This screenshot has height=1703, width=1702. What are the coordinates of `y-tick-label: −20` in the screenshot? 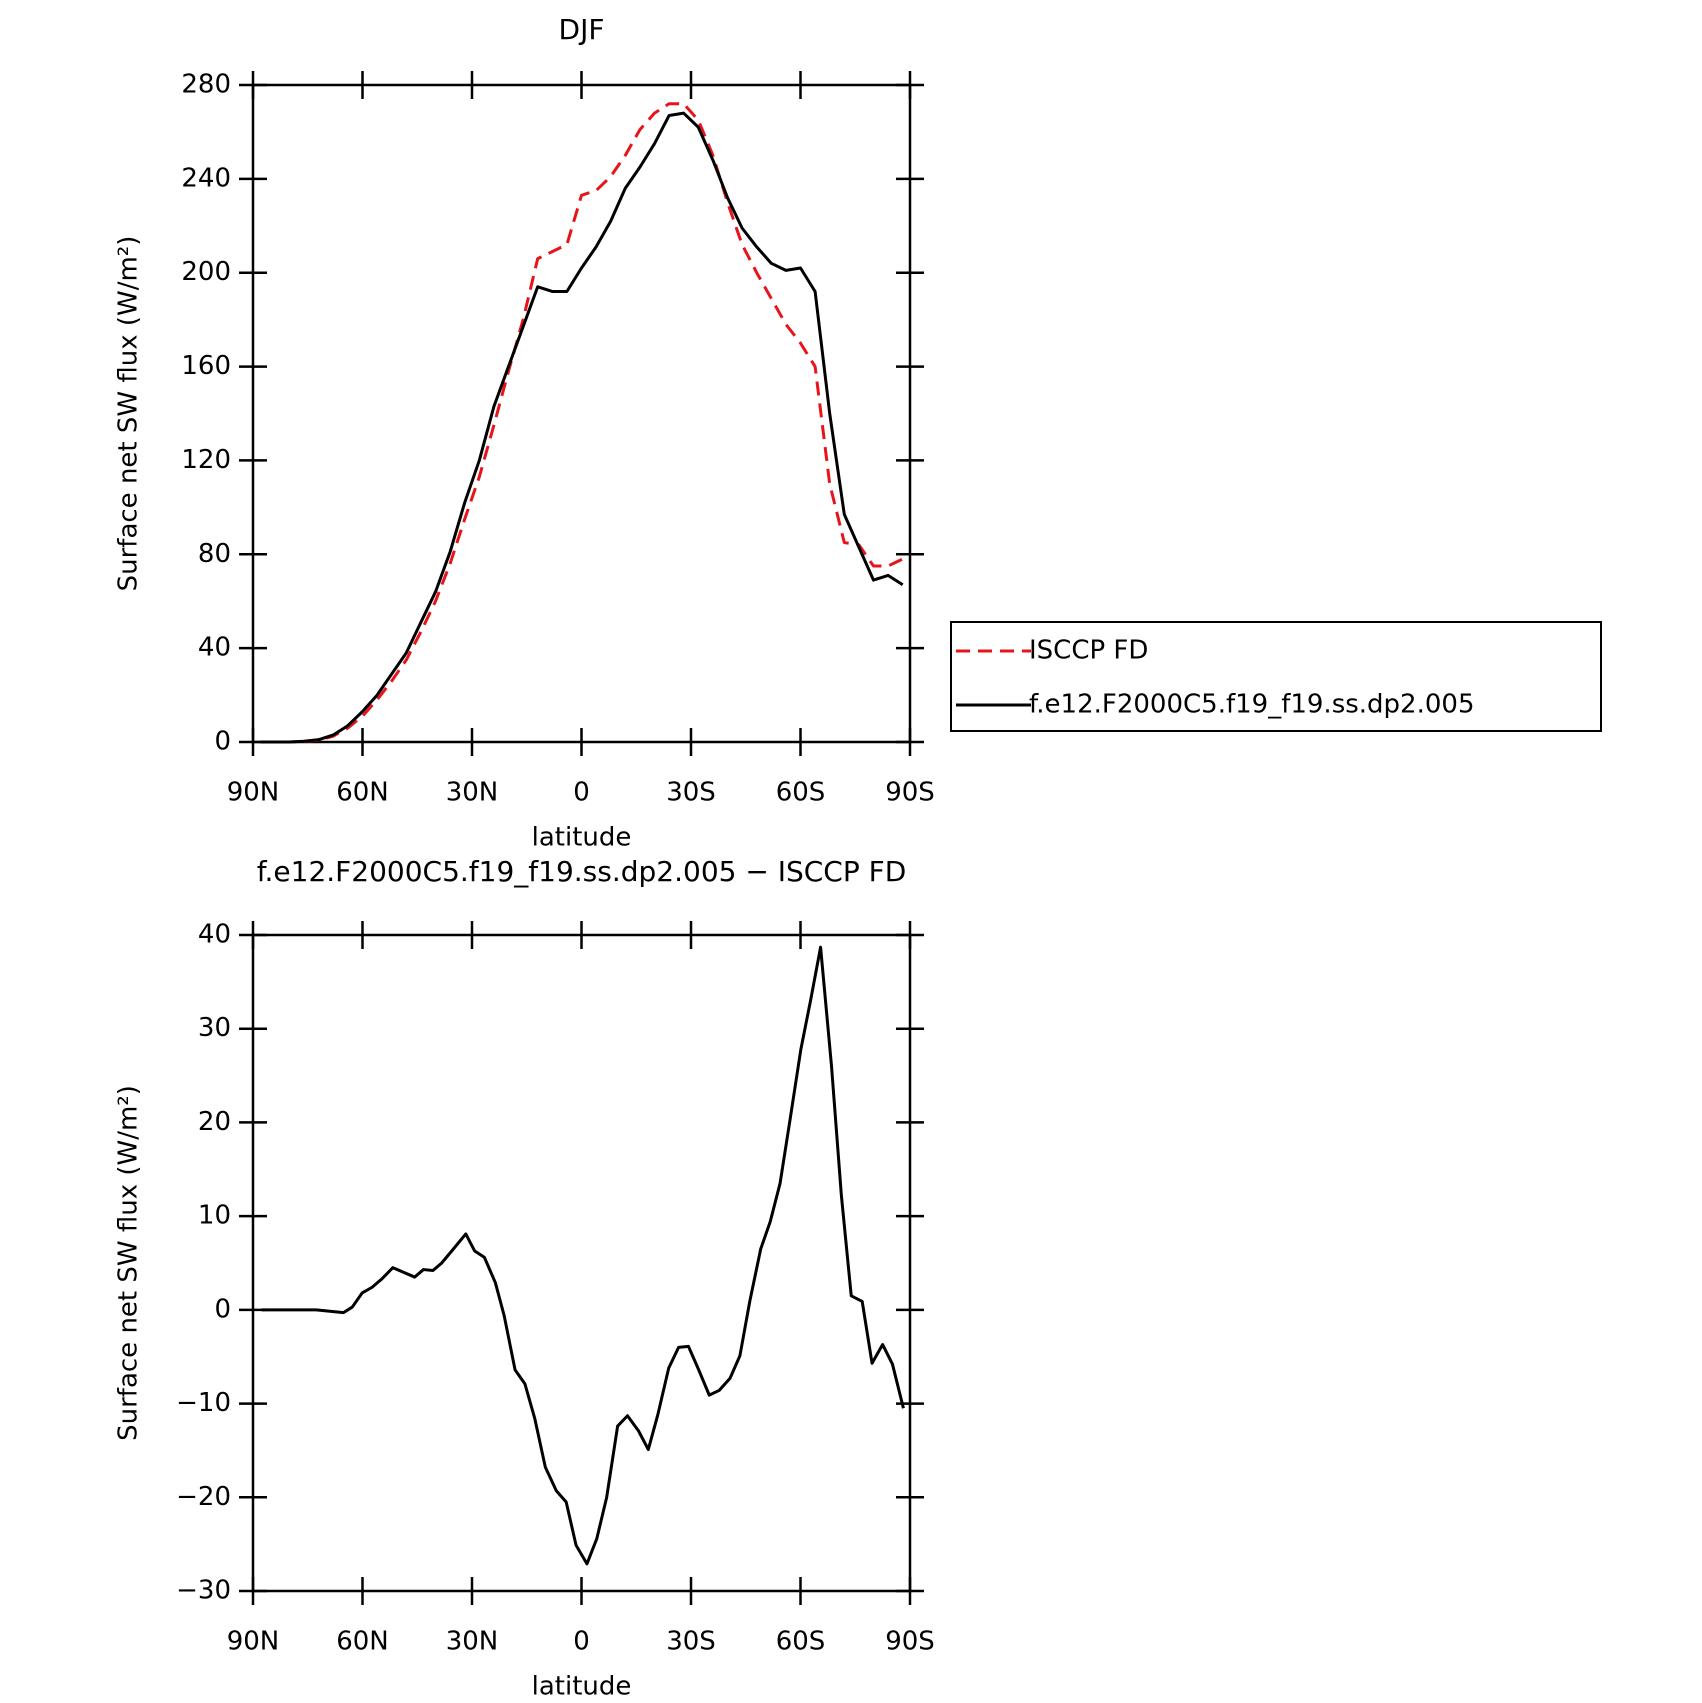 It's located at (203, 1497).